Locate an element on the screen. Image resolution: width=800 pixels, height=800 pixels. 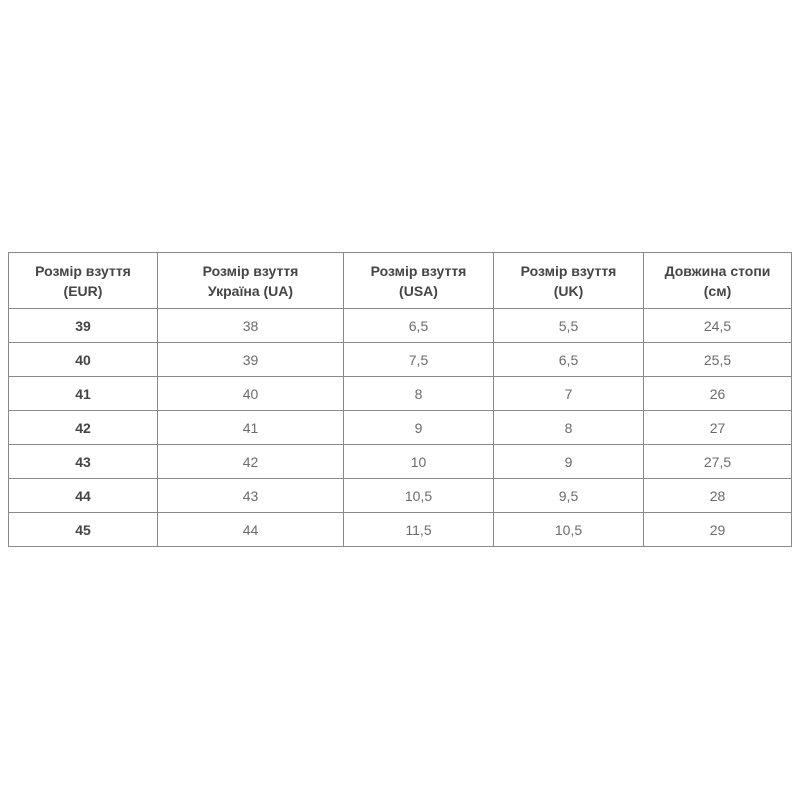
cell-foot-length: 27,5 is located at coordinates (717, 461).